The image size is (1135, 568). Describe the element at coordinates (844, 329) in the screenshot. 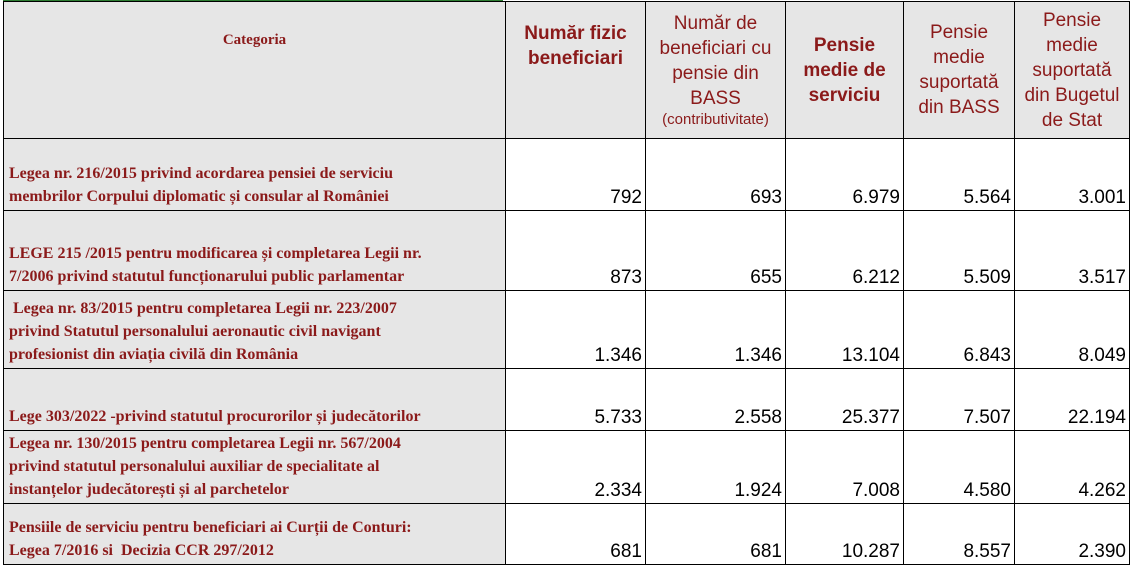

I see `pensie-medie-cell: 13.104` at that location.